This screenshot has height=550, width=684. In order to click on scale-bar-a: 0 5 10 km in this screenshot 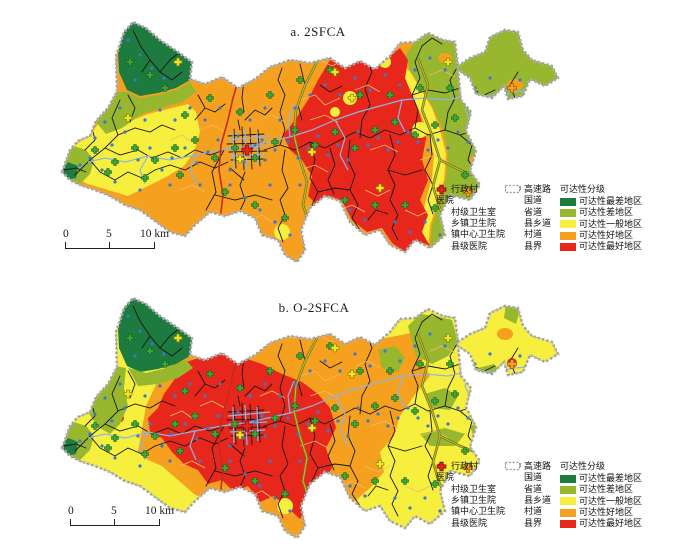, I will do `click(117, 238)`.